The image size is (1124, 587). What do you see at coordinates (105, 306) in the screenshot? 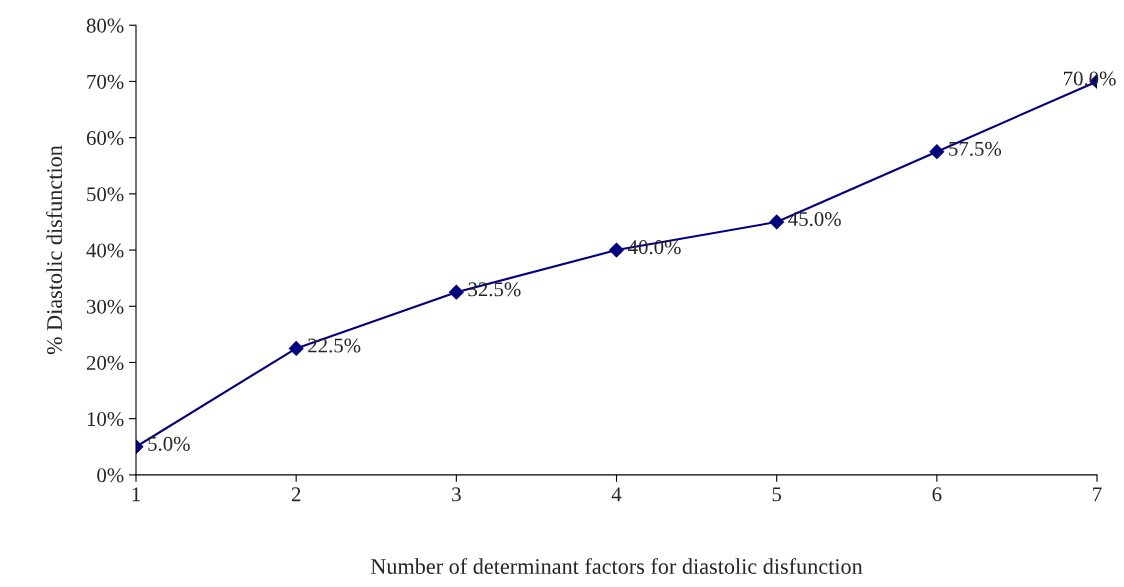
I see `y-tick-label: 30%` at bounding box center [105, 306].